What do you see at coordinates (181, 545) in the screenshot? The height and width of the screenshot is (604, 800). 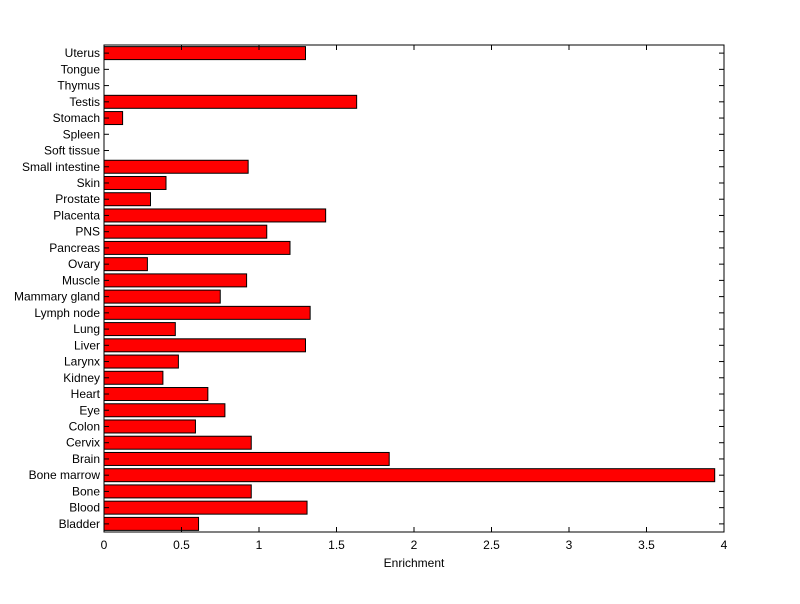 I see `x-tick-label-1: 0.5` at bounding box center [181, 545].